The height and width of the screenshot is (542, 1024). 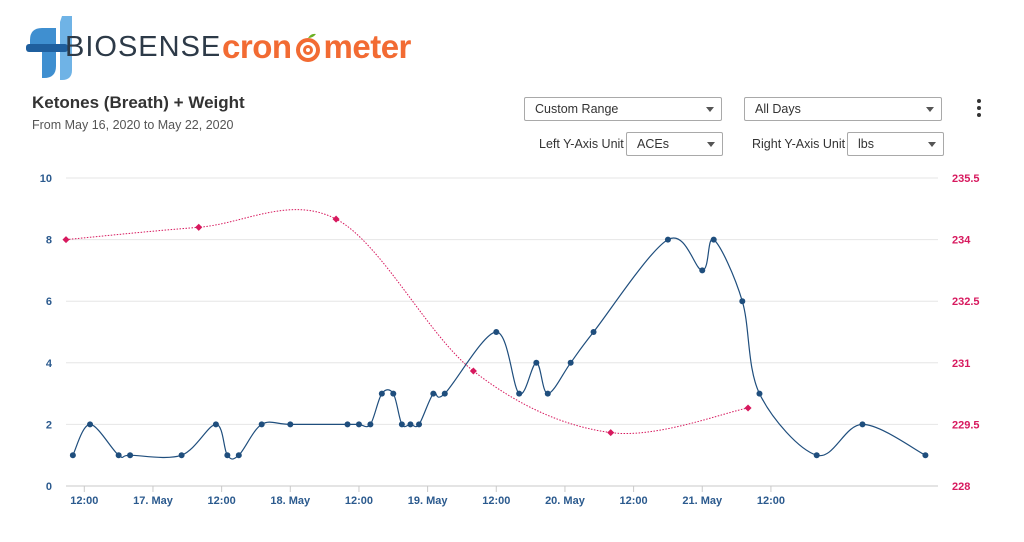 I want to click on y-left-tick-label: 8, so click(x=49, y=241).